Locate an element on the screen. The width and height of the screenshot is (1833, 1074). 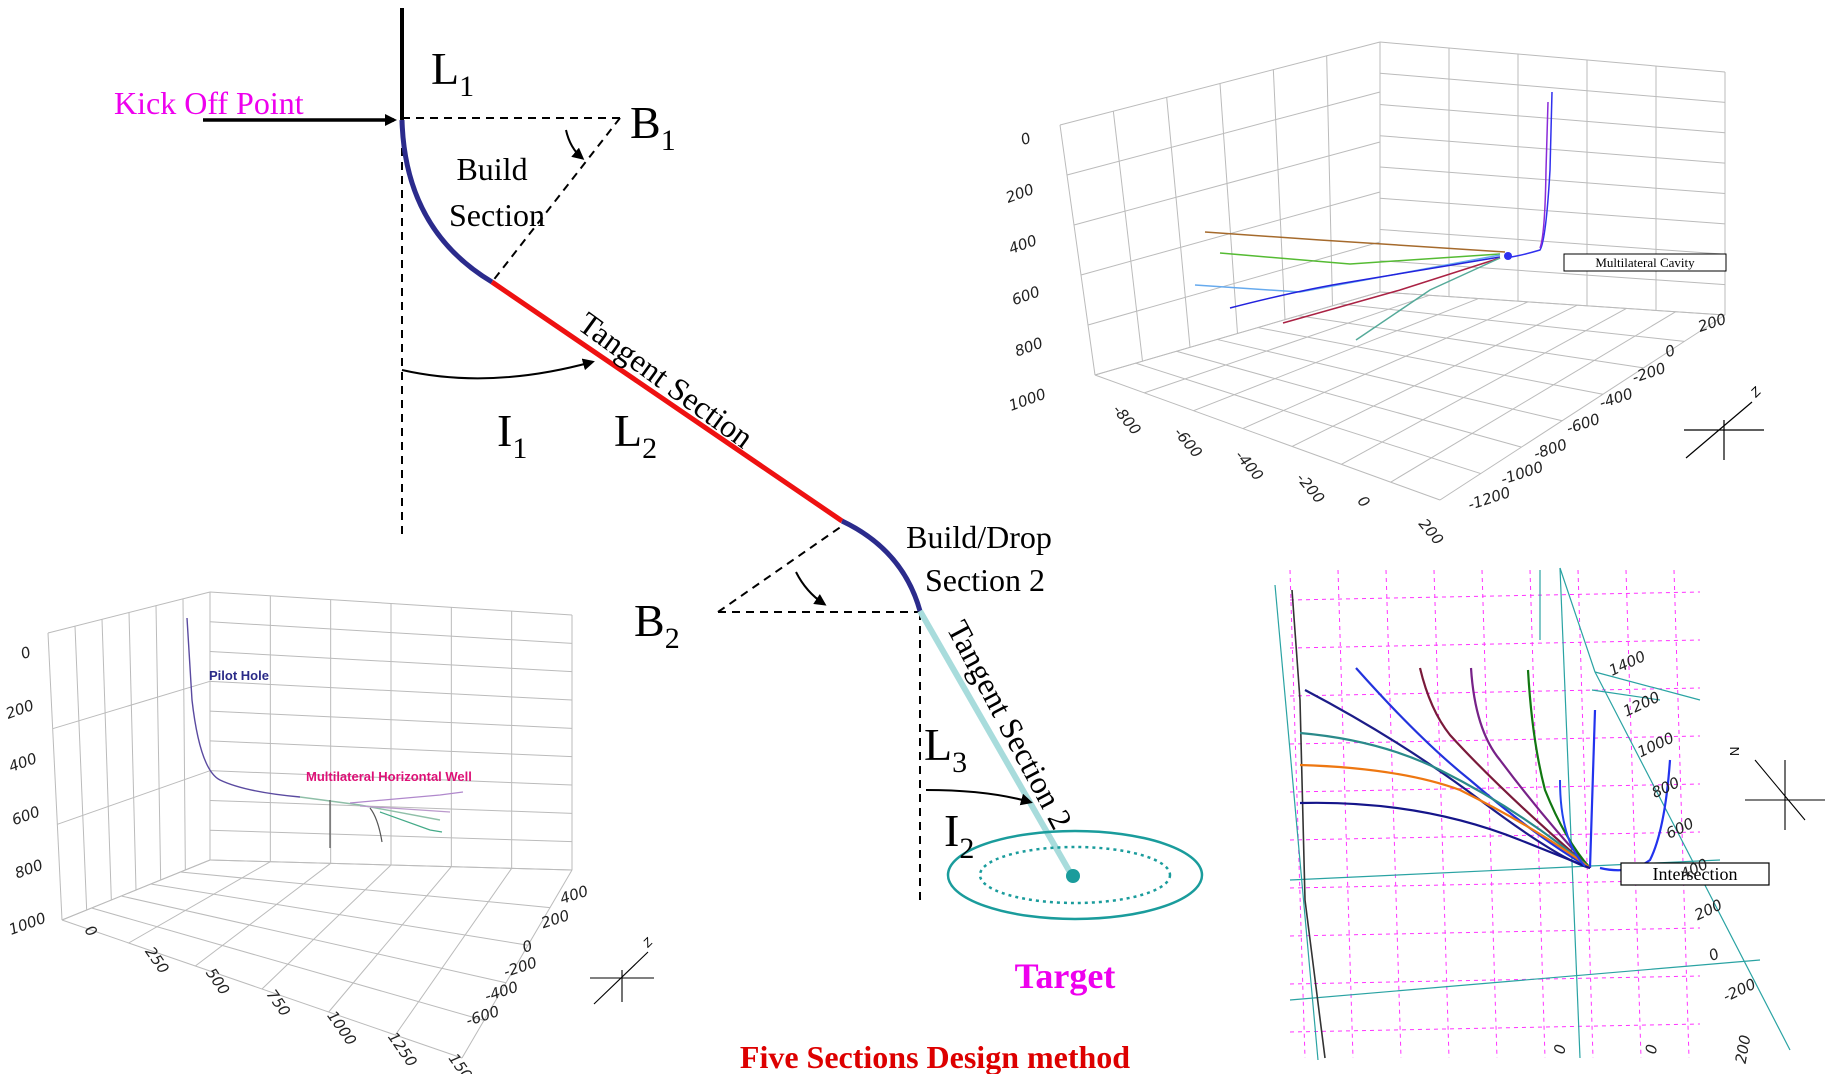
bl-left-tick: 800 is located at coordinates (28, 869).